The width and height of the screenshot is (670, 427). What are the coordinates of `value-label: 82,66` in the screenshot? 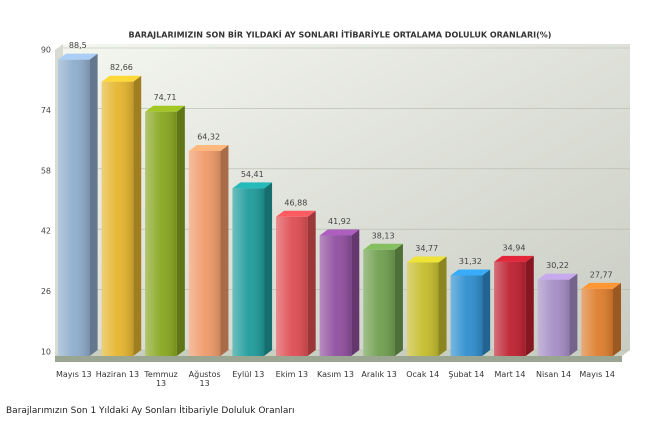 It's located at (121, 67).